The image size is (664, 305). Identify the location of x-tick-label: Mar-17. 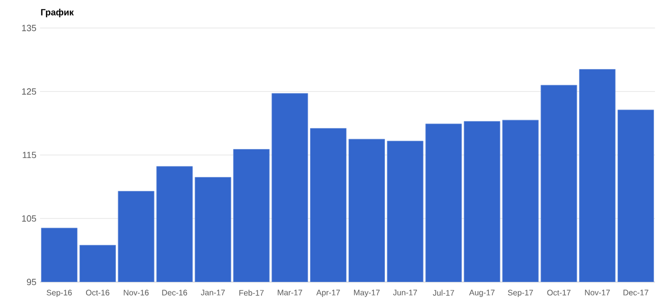
(290, 293).